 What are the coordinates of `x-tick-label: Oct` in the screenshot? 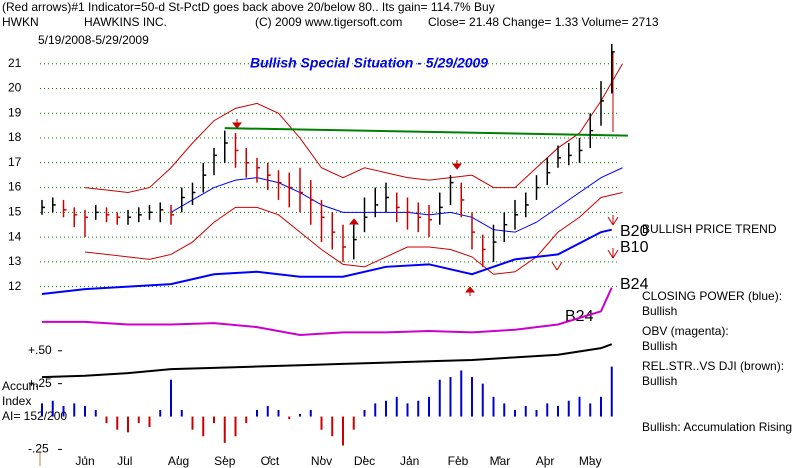 It's located at (270, 461).